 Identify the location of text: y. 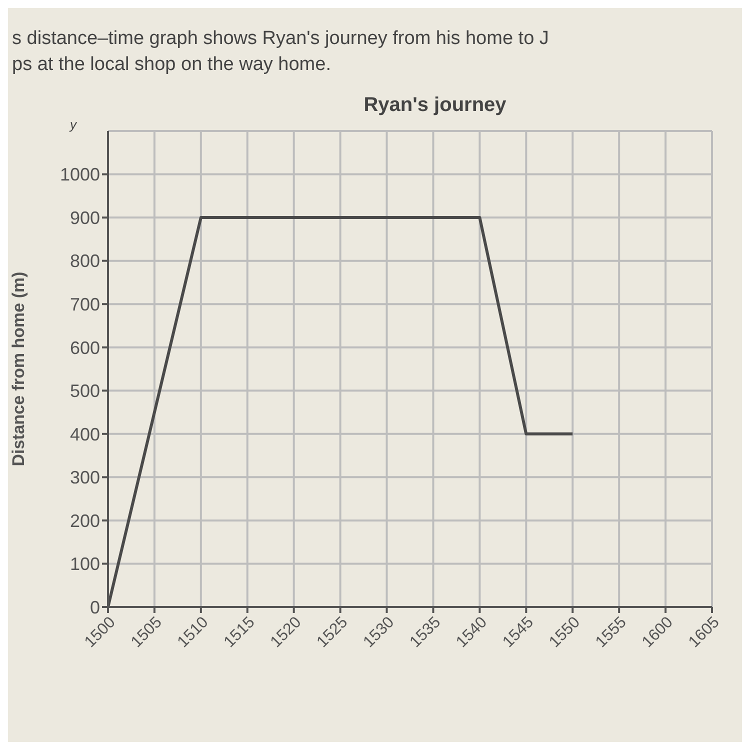
(73, 124).